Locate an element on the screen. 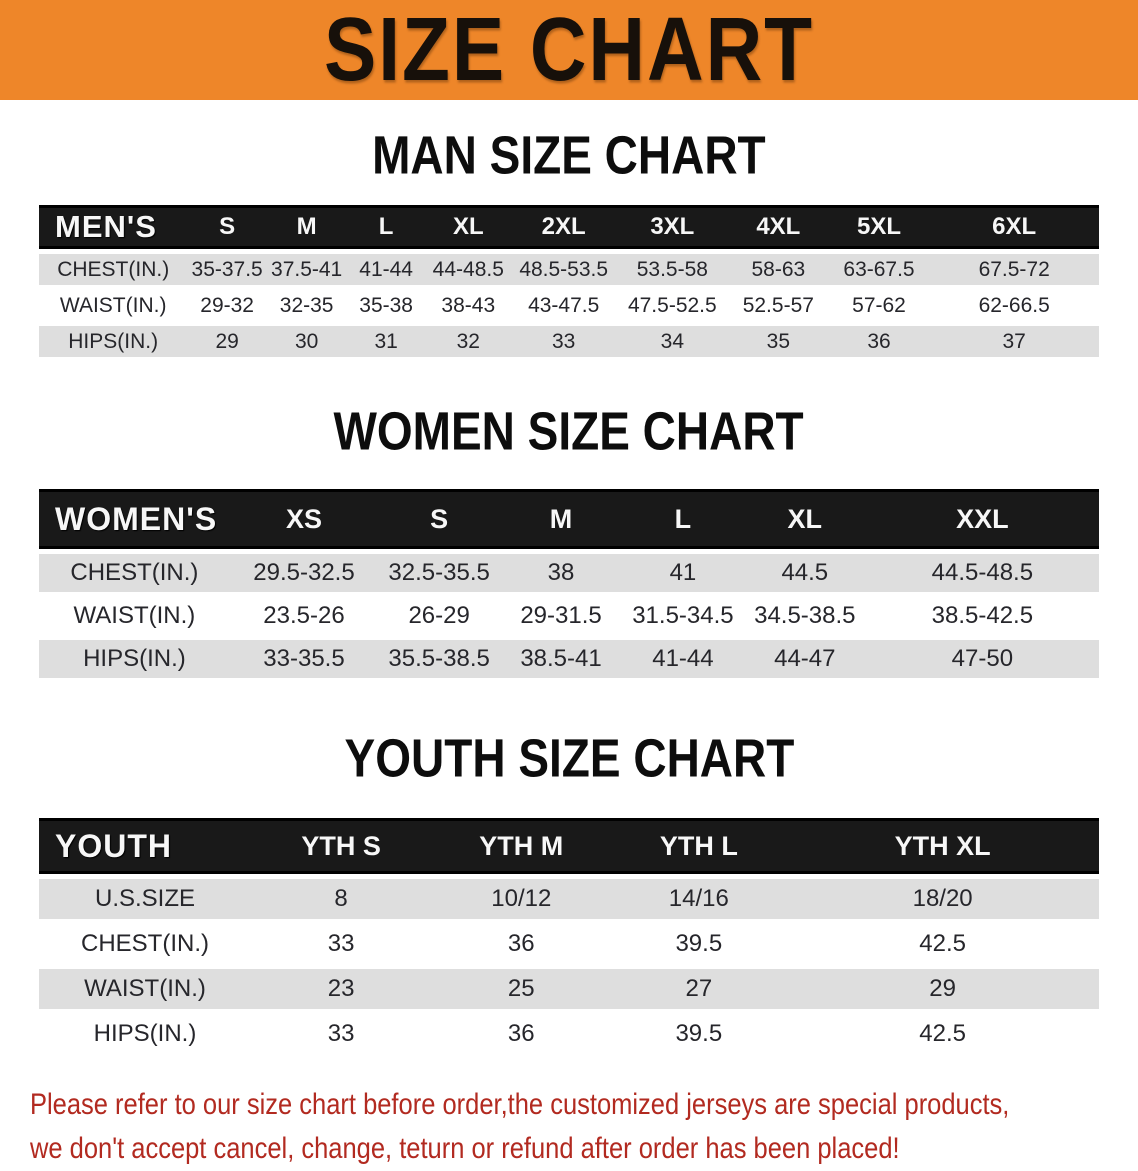 This screenshot has height=1171, width=1138. table-label: WOMEN'S is located at coordinates (134, 519).